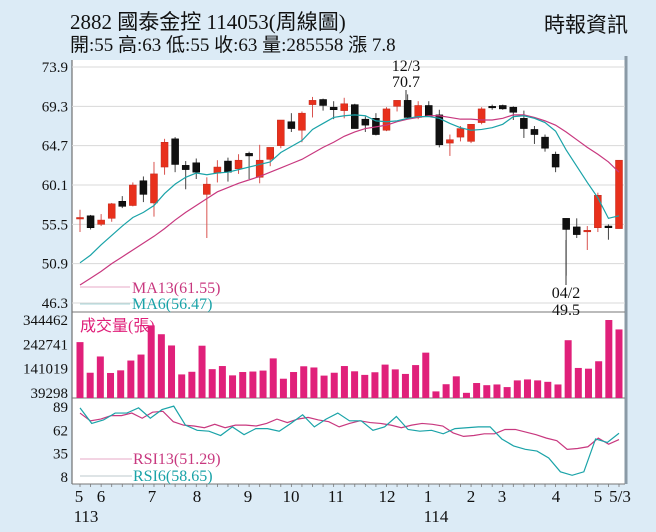 This screenshot has width=656, height=532. What do you see at coordinates (406, 66) in the screenshot?
I see `high-date-annotation: 12/3` at bounding box center [406, 66].